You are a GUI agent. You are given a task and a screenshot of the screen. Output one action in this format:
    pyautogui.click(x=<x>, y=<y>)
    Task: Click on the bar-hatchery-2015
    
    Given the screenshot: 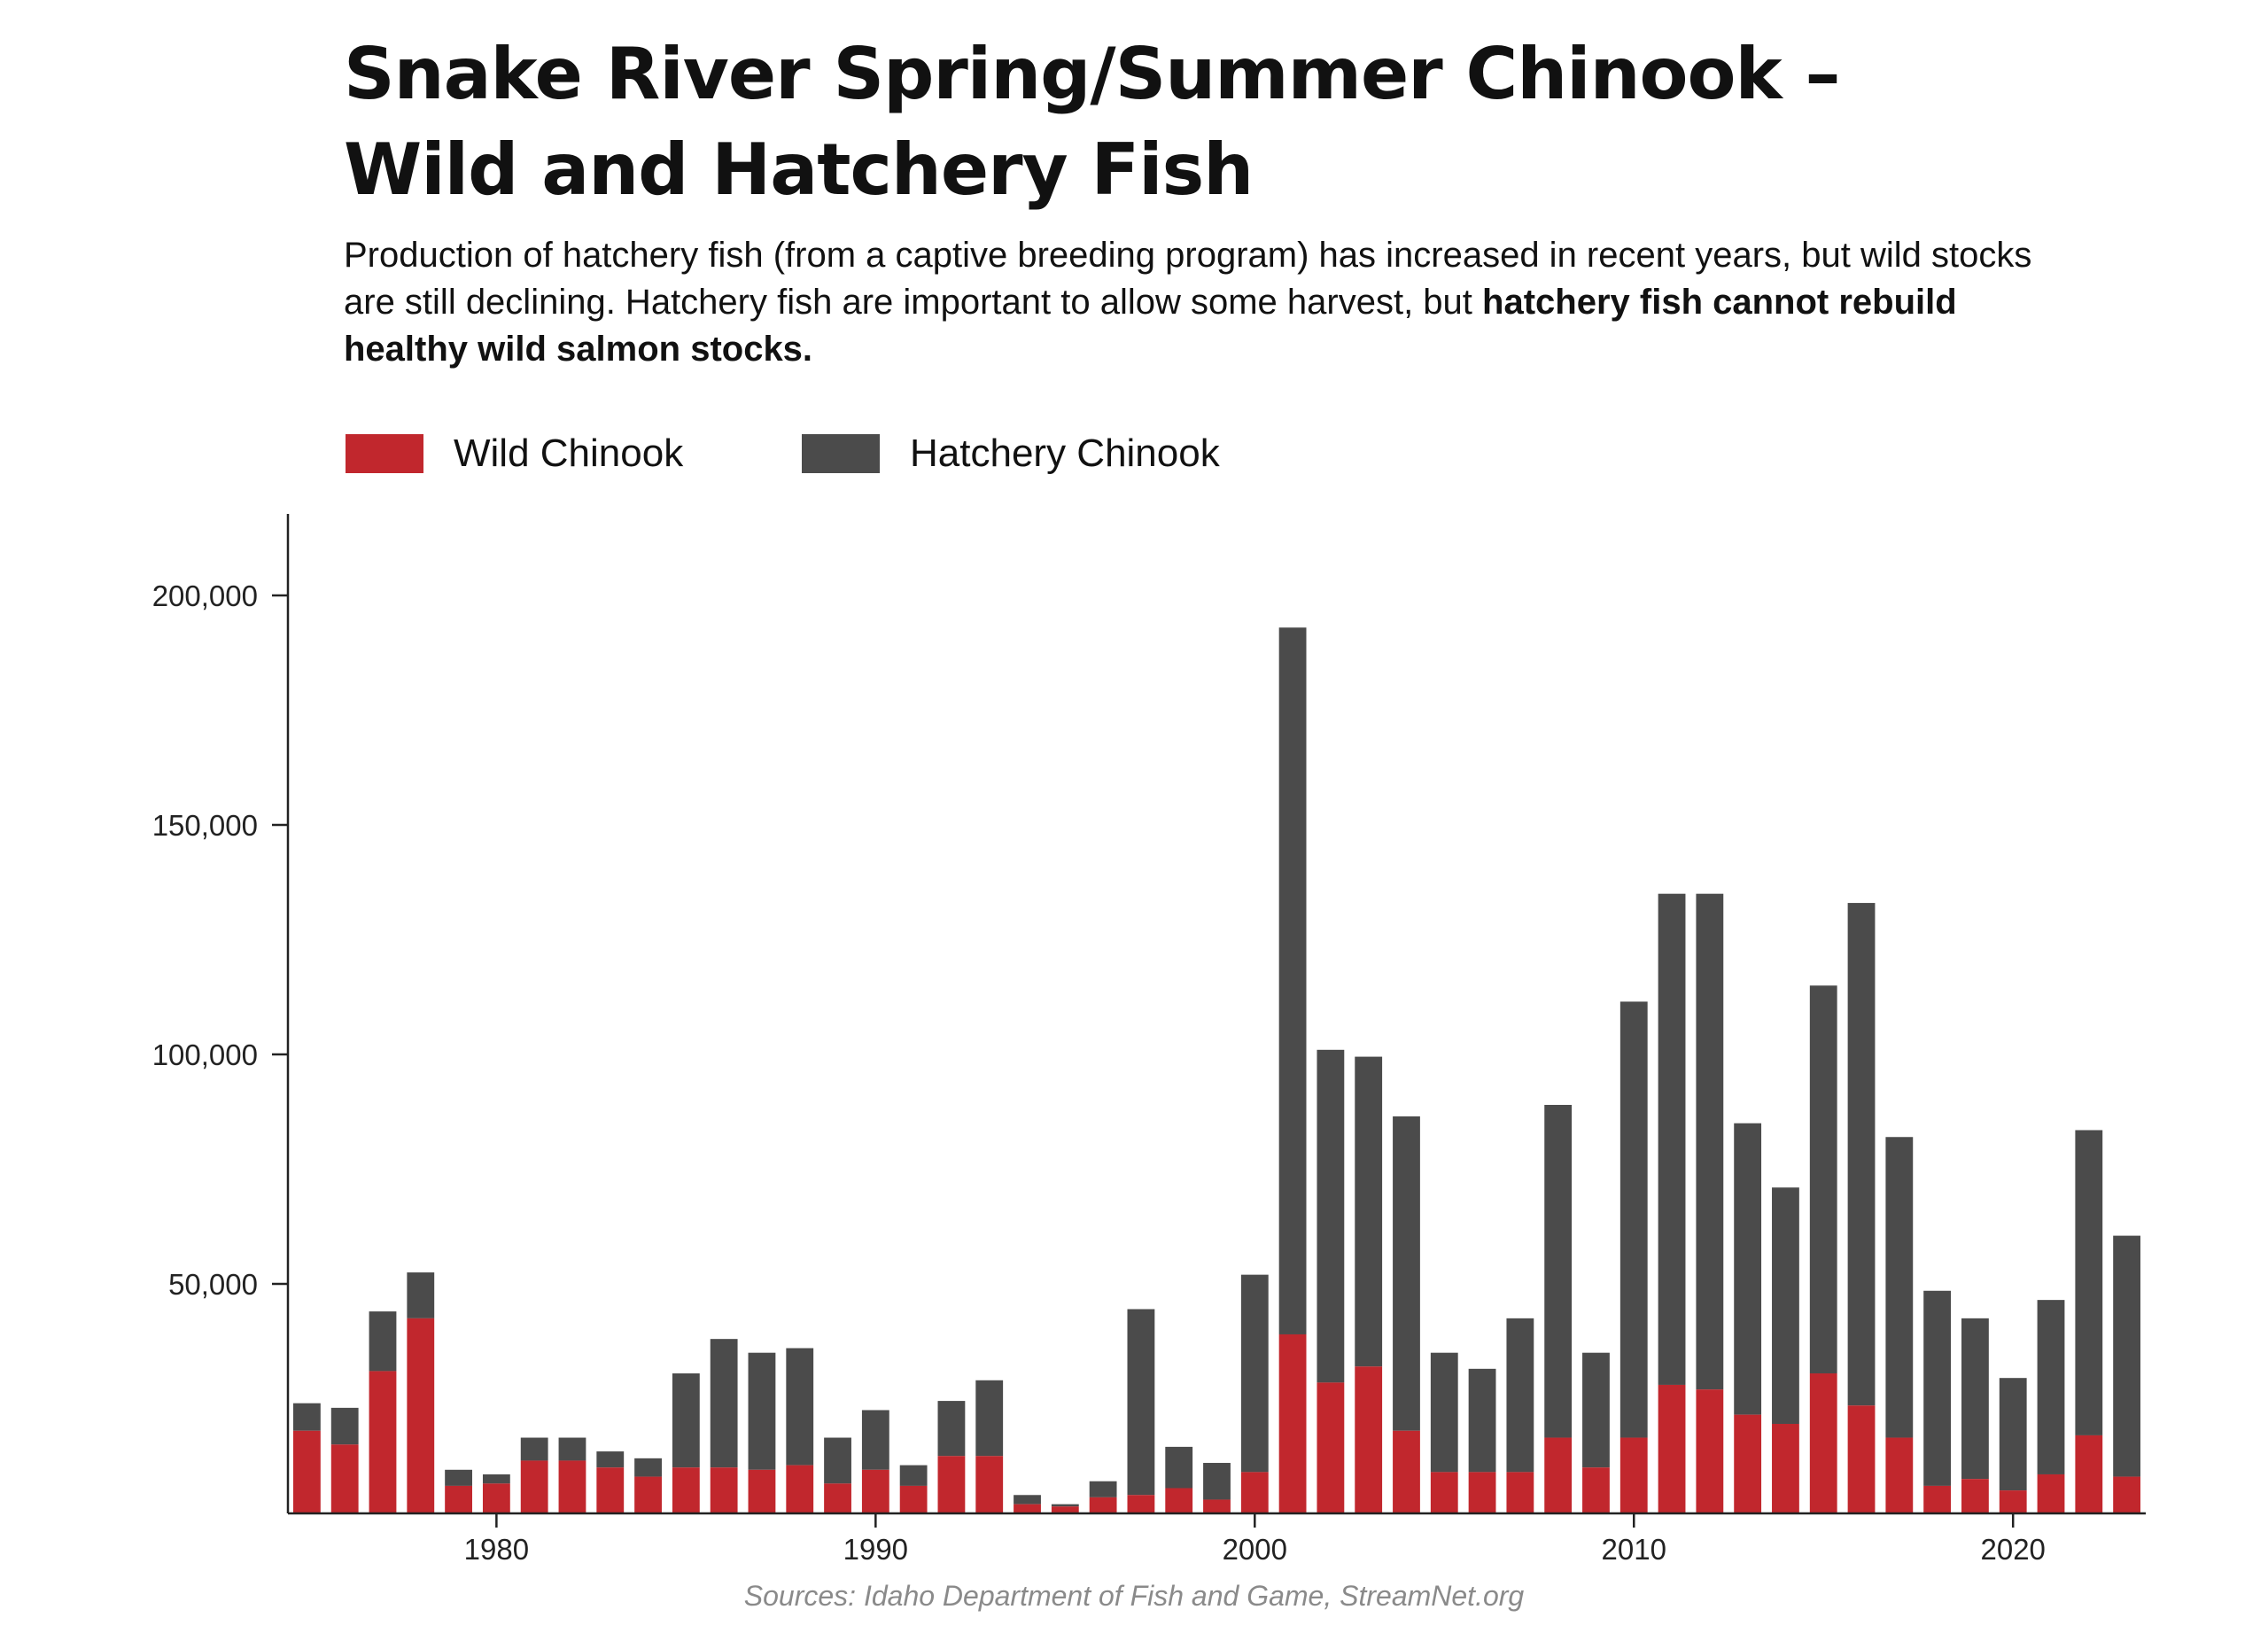 What is the action you would take?
    pyautogui.click(x=1823, y=1179)
    